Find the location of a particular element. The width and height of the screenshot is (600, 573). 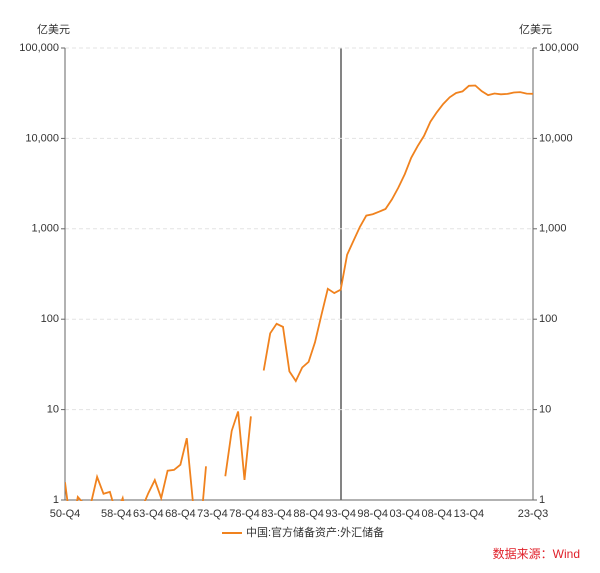

x-tick-label: 78-Q4 is located at coordinates (244, 514).